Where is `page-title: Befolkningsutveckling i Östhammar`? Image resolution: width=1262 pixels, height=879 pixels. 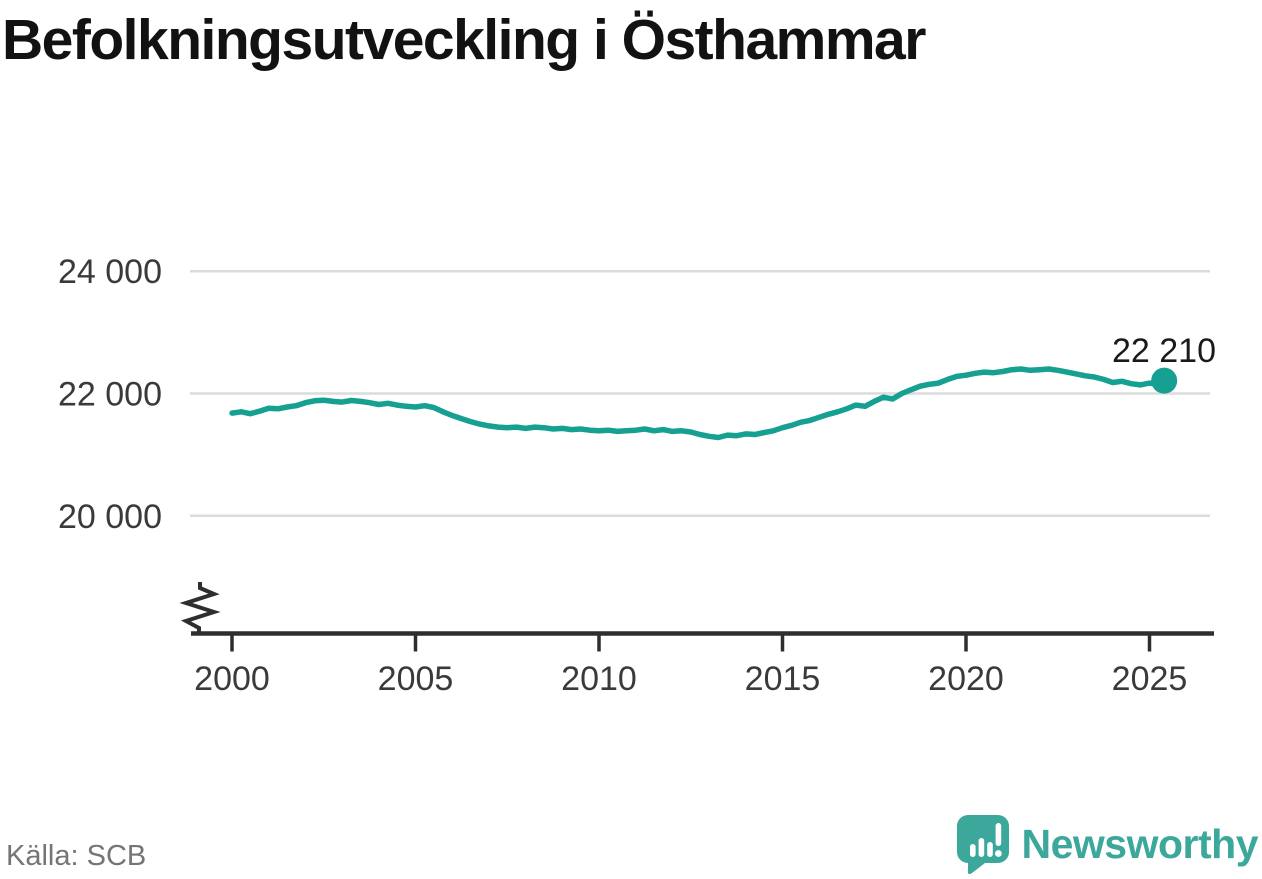 page-title: Befolkningsutveckling i Östhammar is located at coordinates (464, 40).